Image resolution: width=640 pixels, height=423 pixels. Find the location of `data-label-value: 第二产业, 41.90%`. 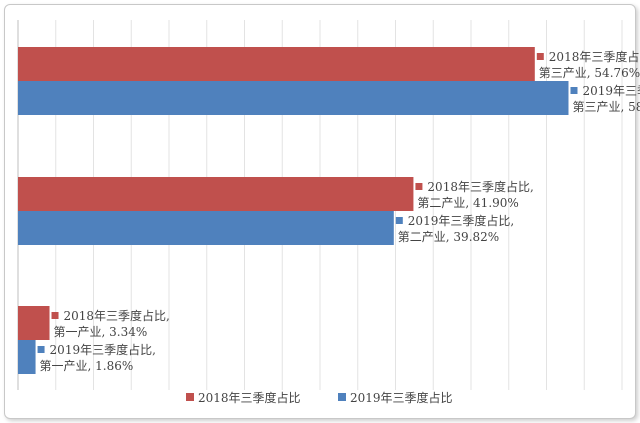

data-label-value: 第二产业, 41.90% is located at coordinates (467, 203).